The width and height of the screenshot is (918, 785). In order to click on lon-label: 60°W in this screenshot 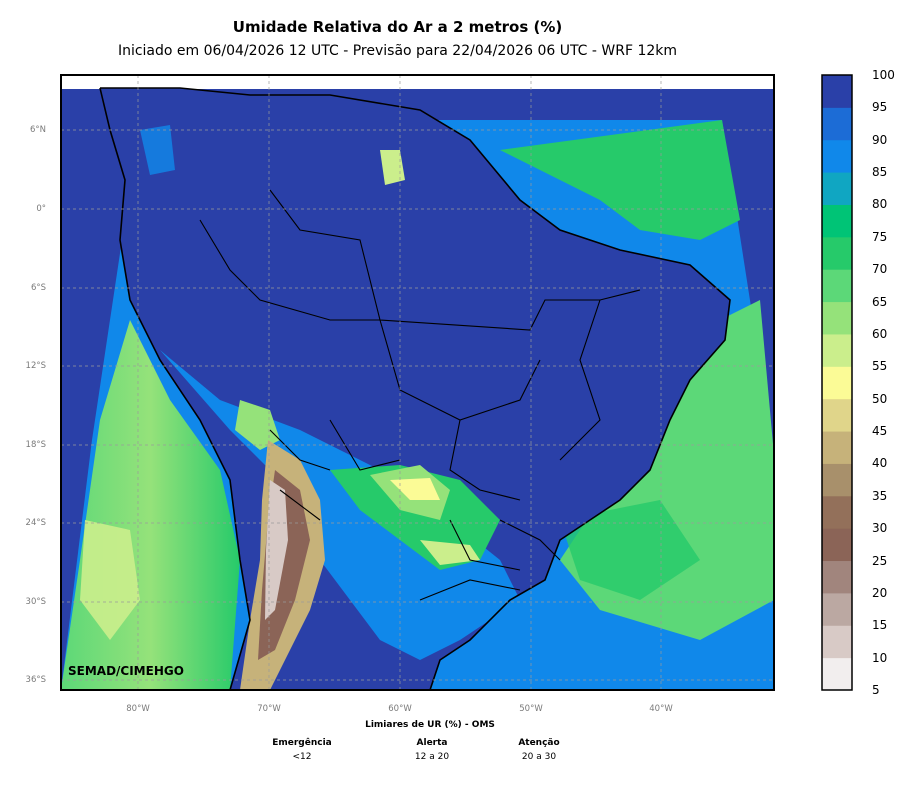, I will do `click(400, 709)`.